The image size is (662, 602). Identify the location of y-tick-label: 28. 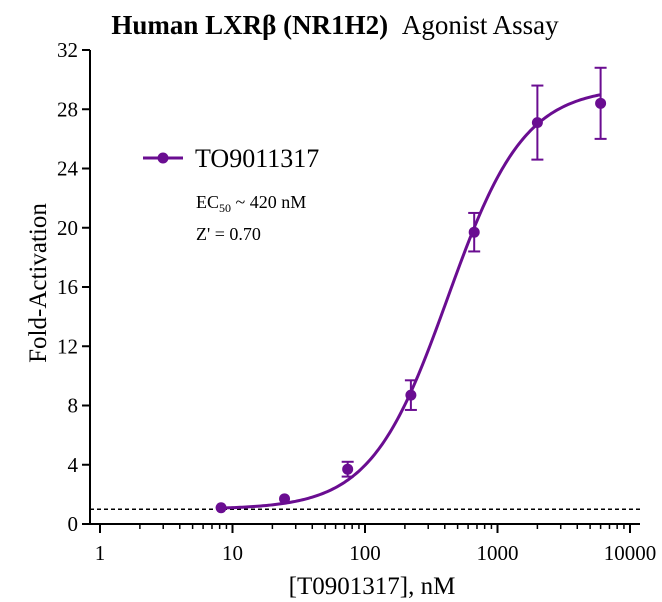
(67, 109).